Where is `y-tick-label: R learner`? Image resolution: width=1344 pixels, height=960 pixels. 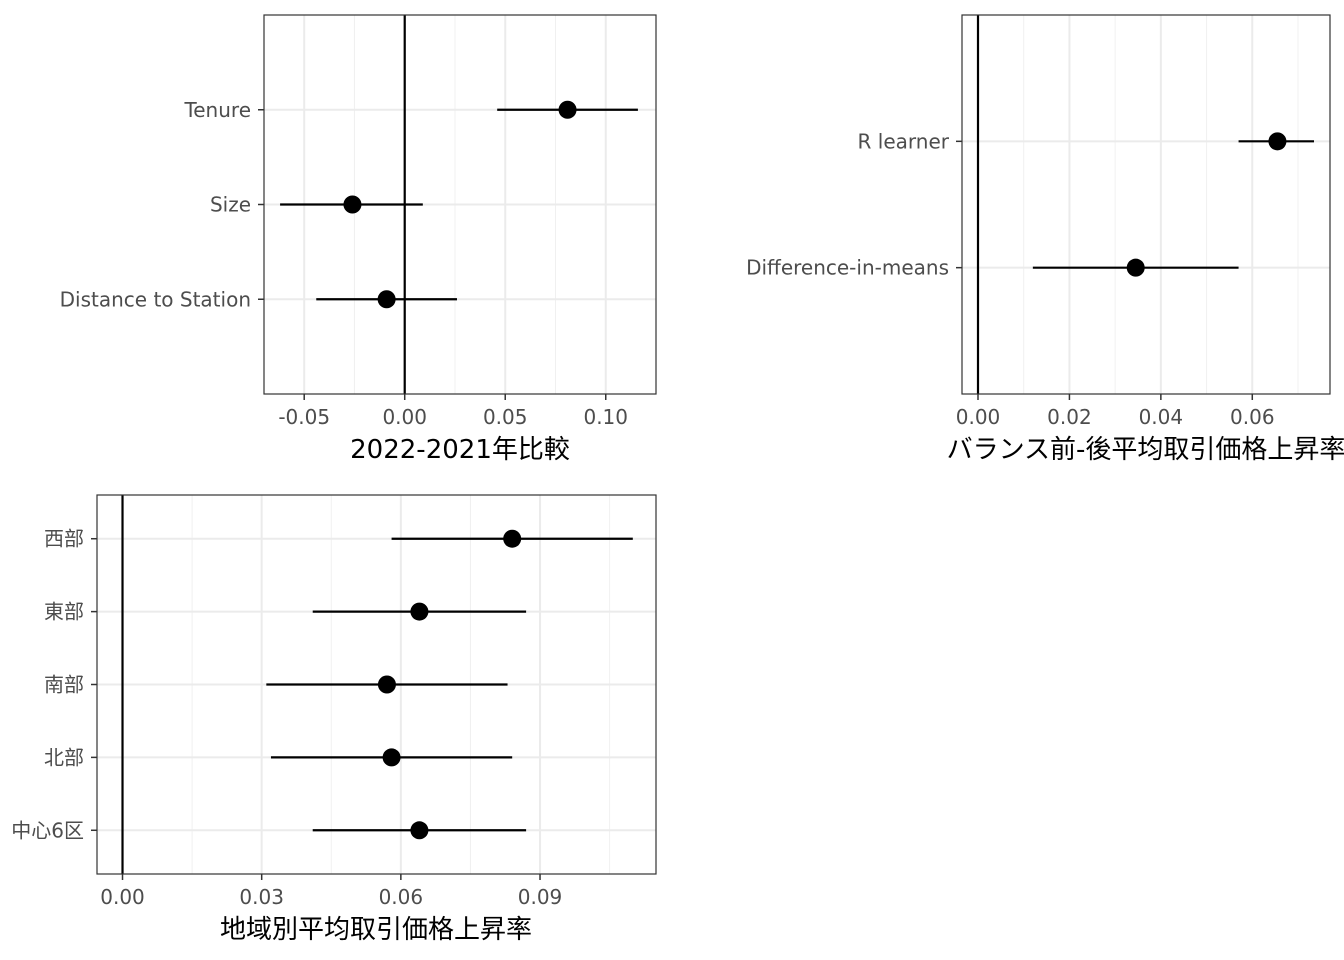
y-tick-label: R learner is located at coordinates (904, 141).